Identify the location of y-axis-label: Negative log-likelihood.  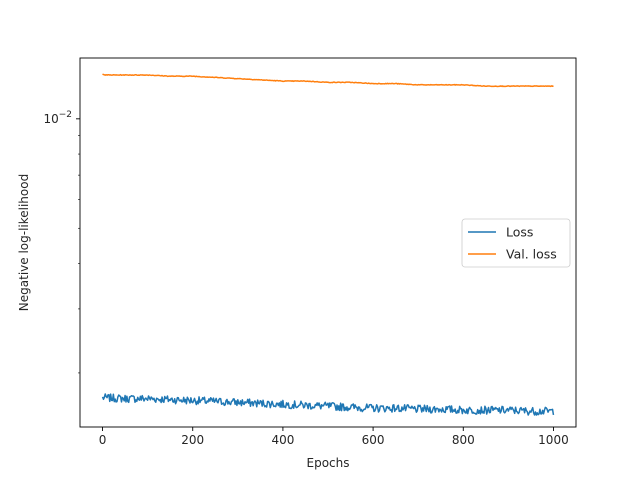
(24, 242).